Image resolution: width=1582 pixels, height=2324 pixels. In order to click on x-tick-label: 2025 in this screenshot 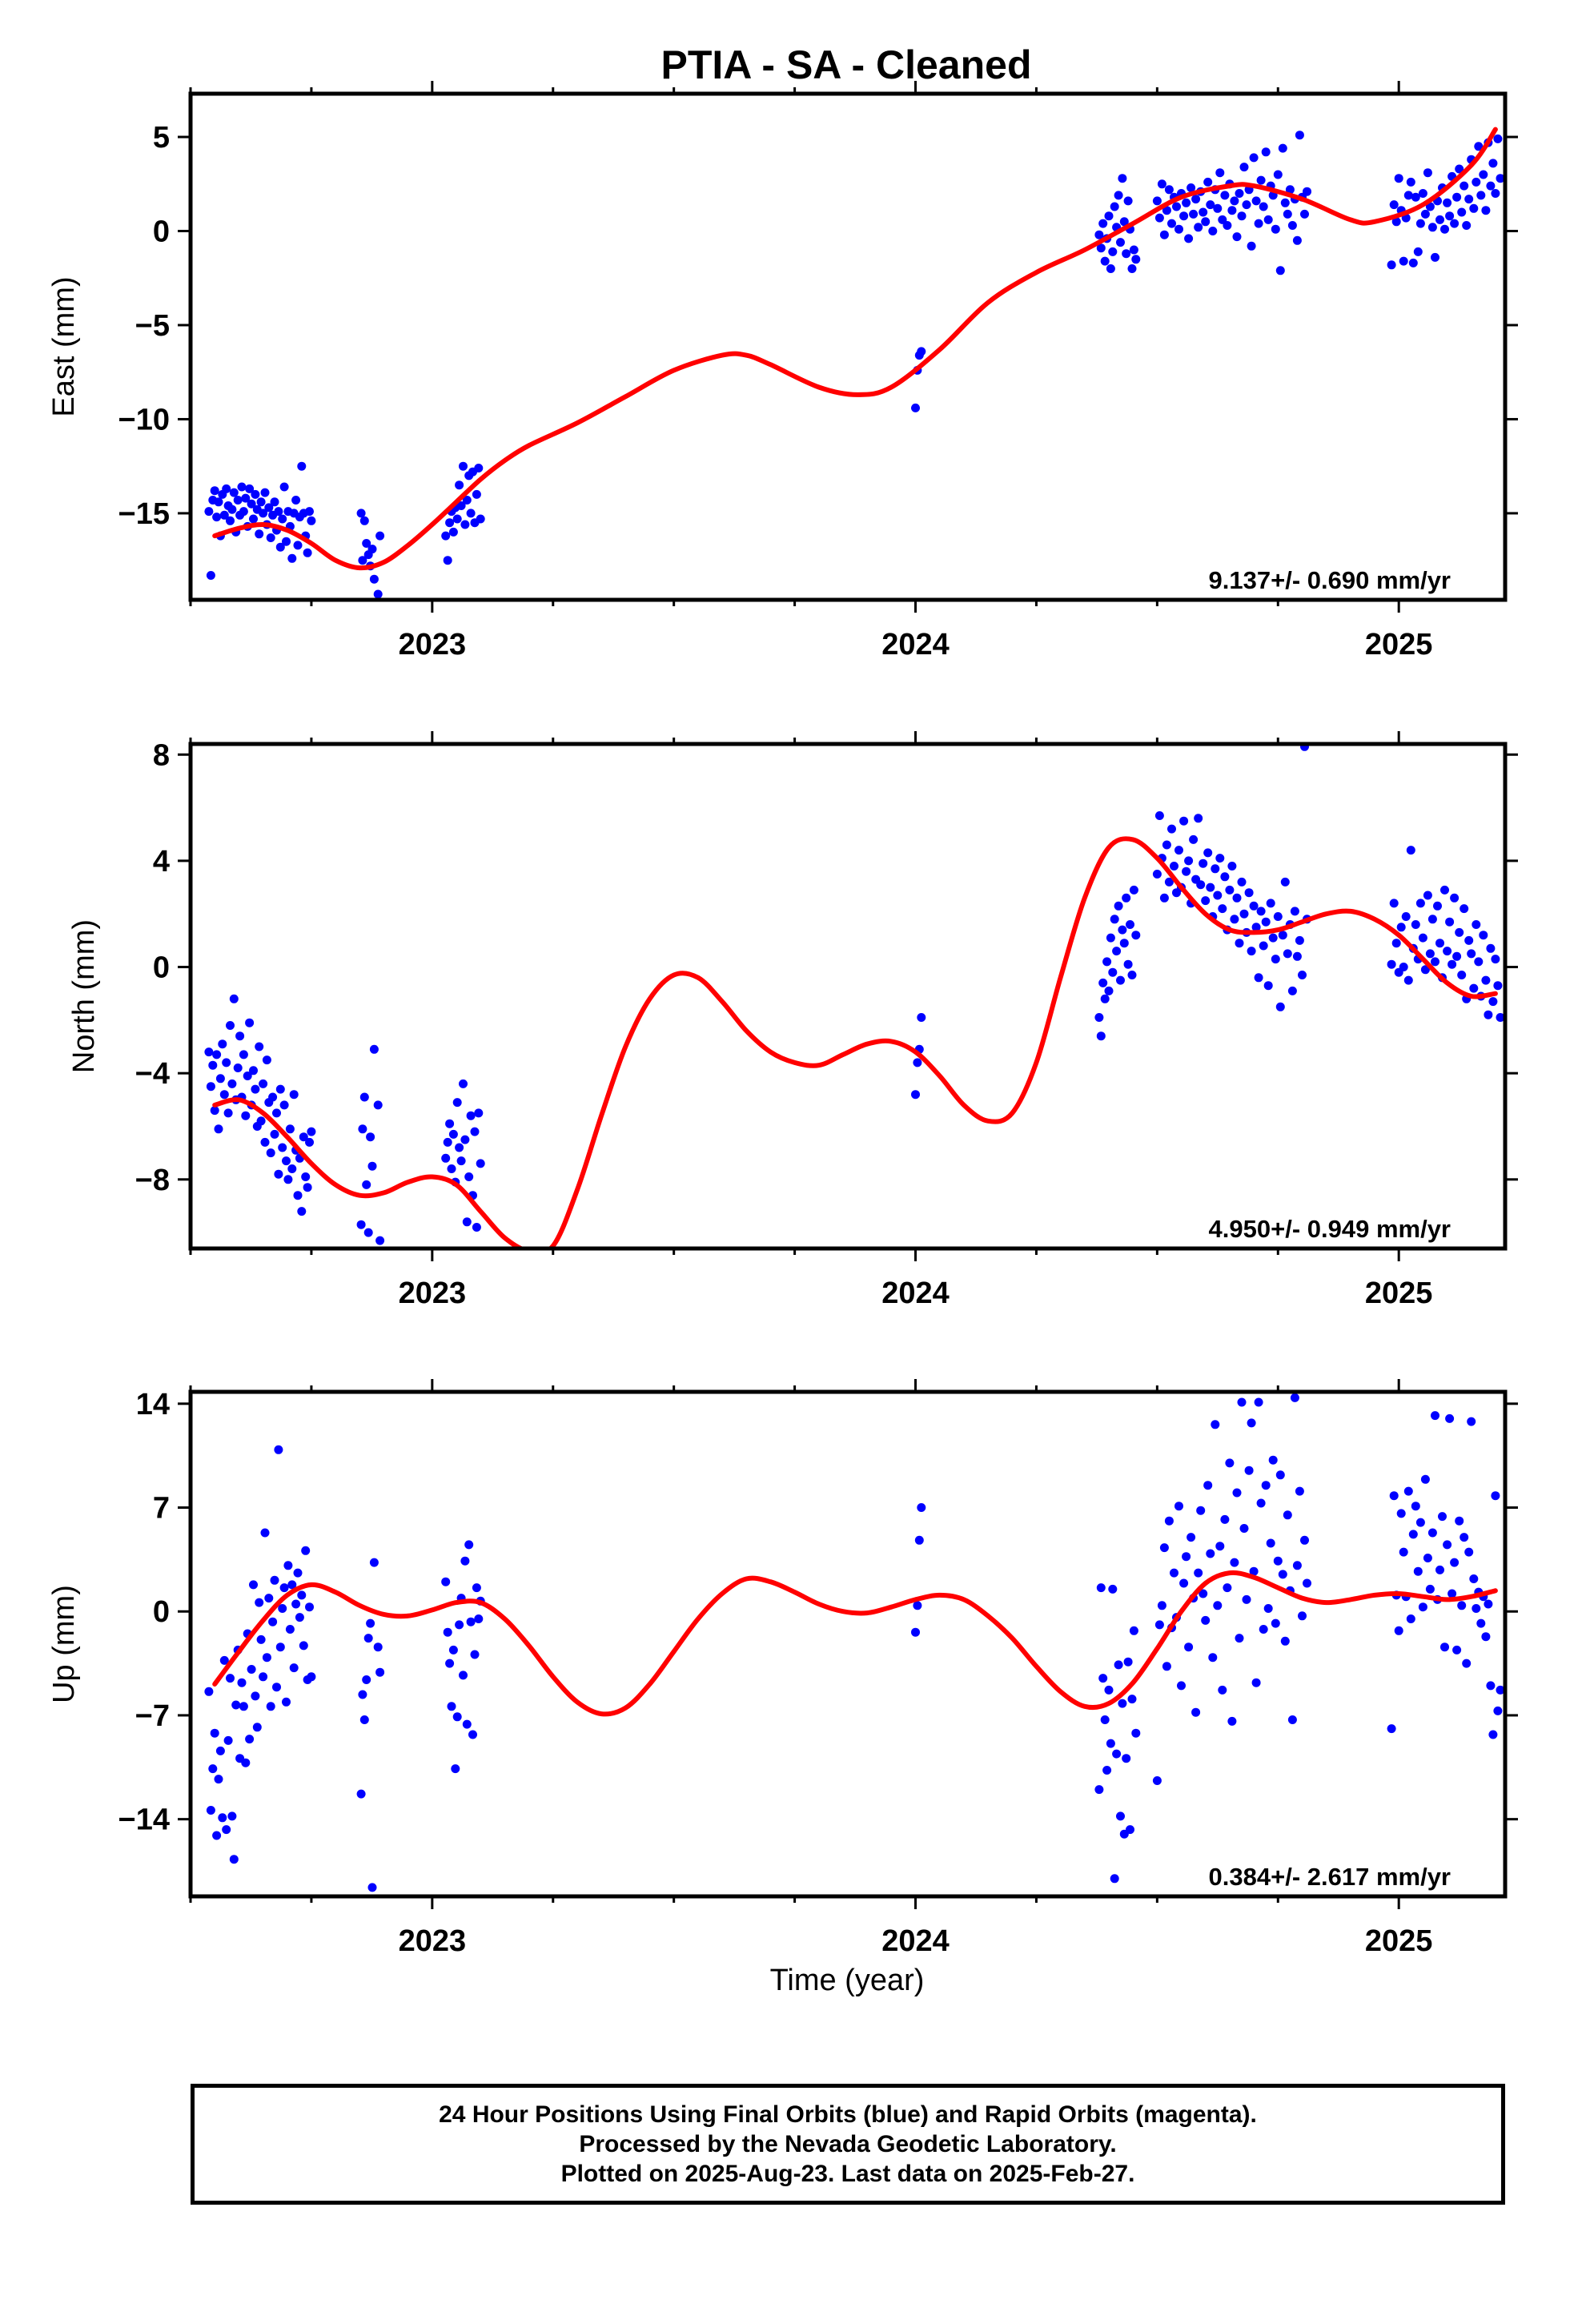, I will do `click(1399, 644)`.